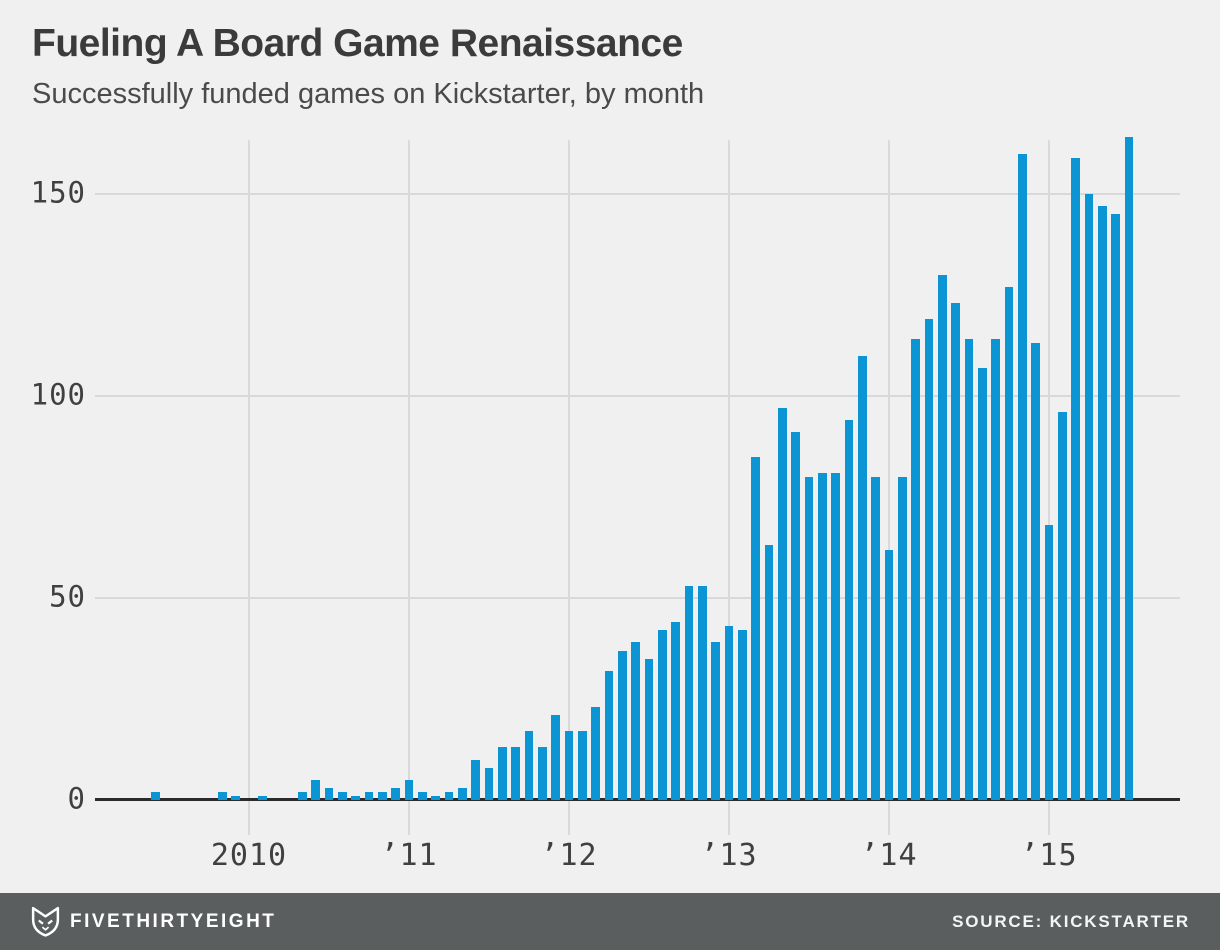  Describe the element at coordinates (58, 394) in the screenshot. I see `y-axis-tick-label: 100` at that location.